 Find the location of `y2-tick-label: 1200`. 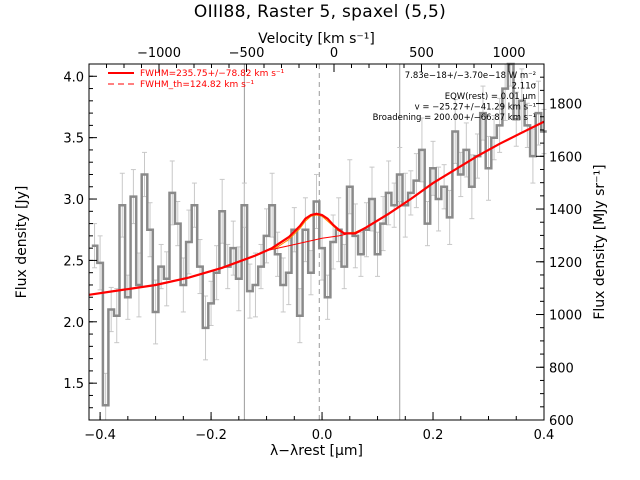

y2-tick-label: 1200 is located at coordinates (565, 263).